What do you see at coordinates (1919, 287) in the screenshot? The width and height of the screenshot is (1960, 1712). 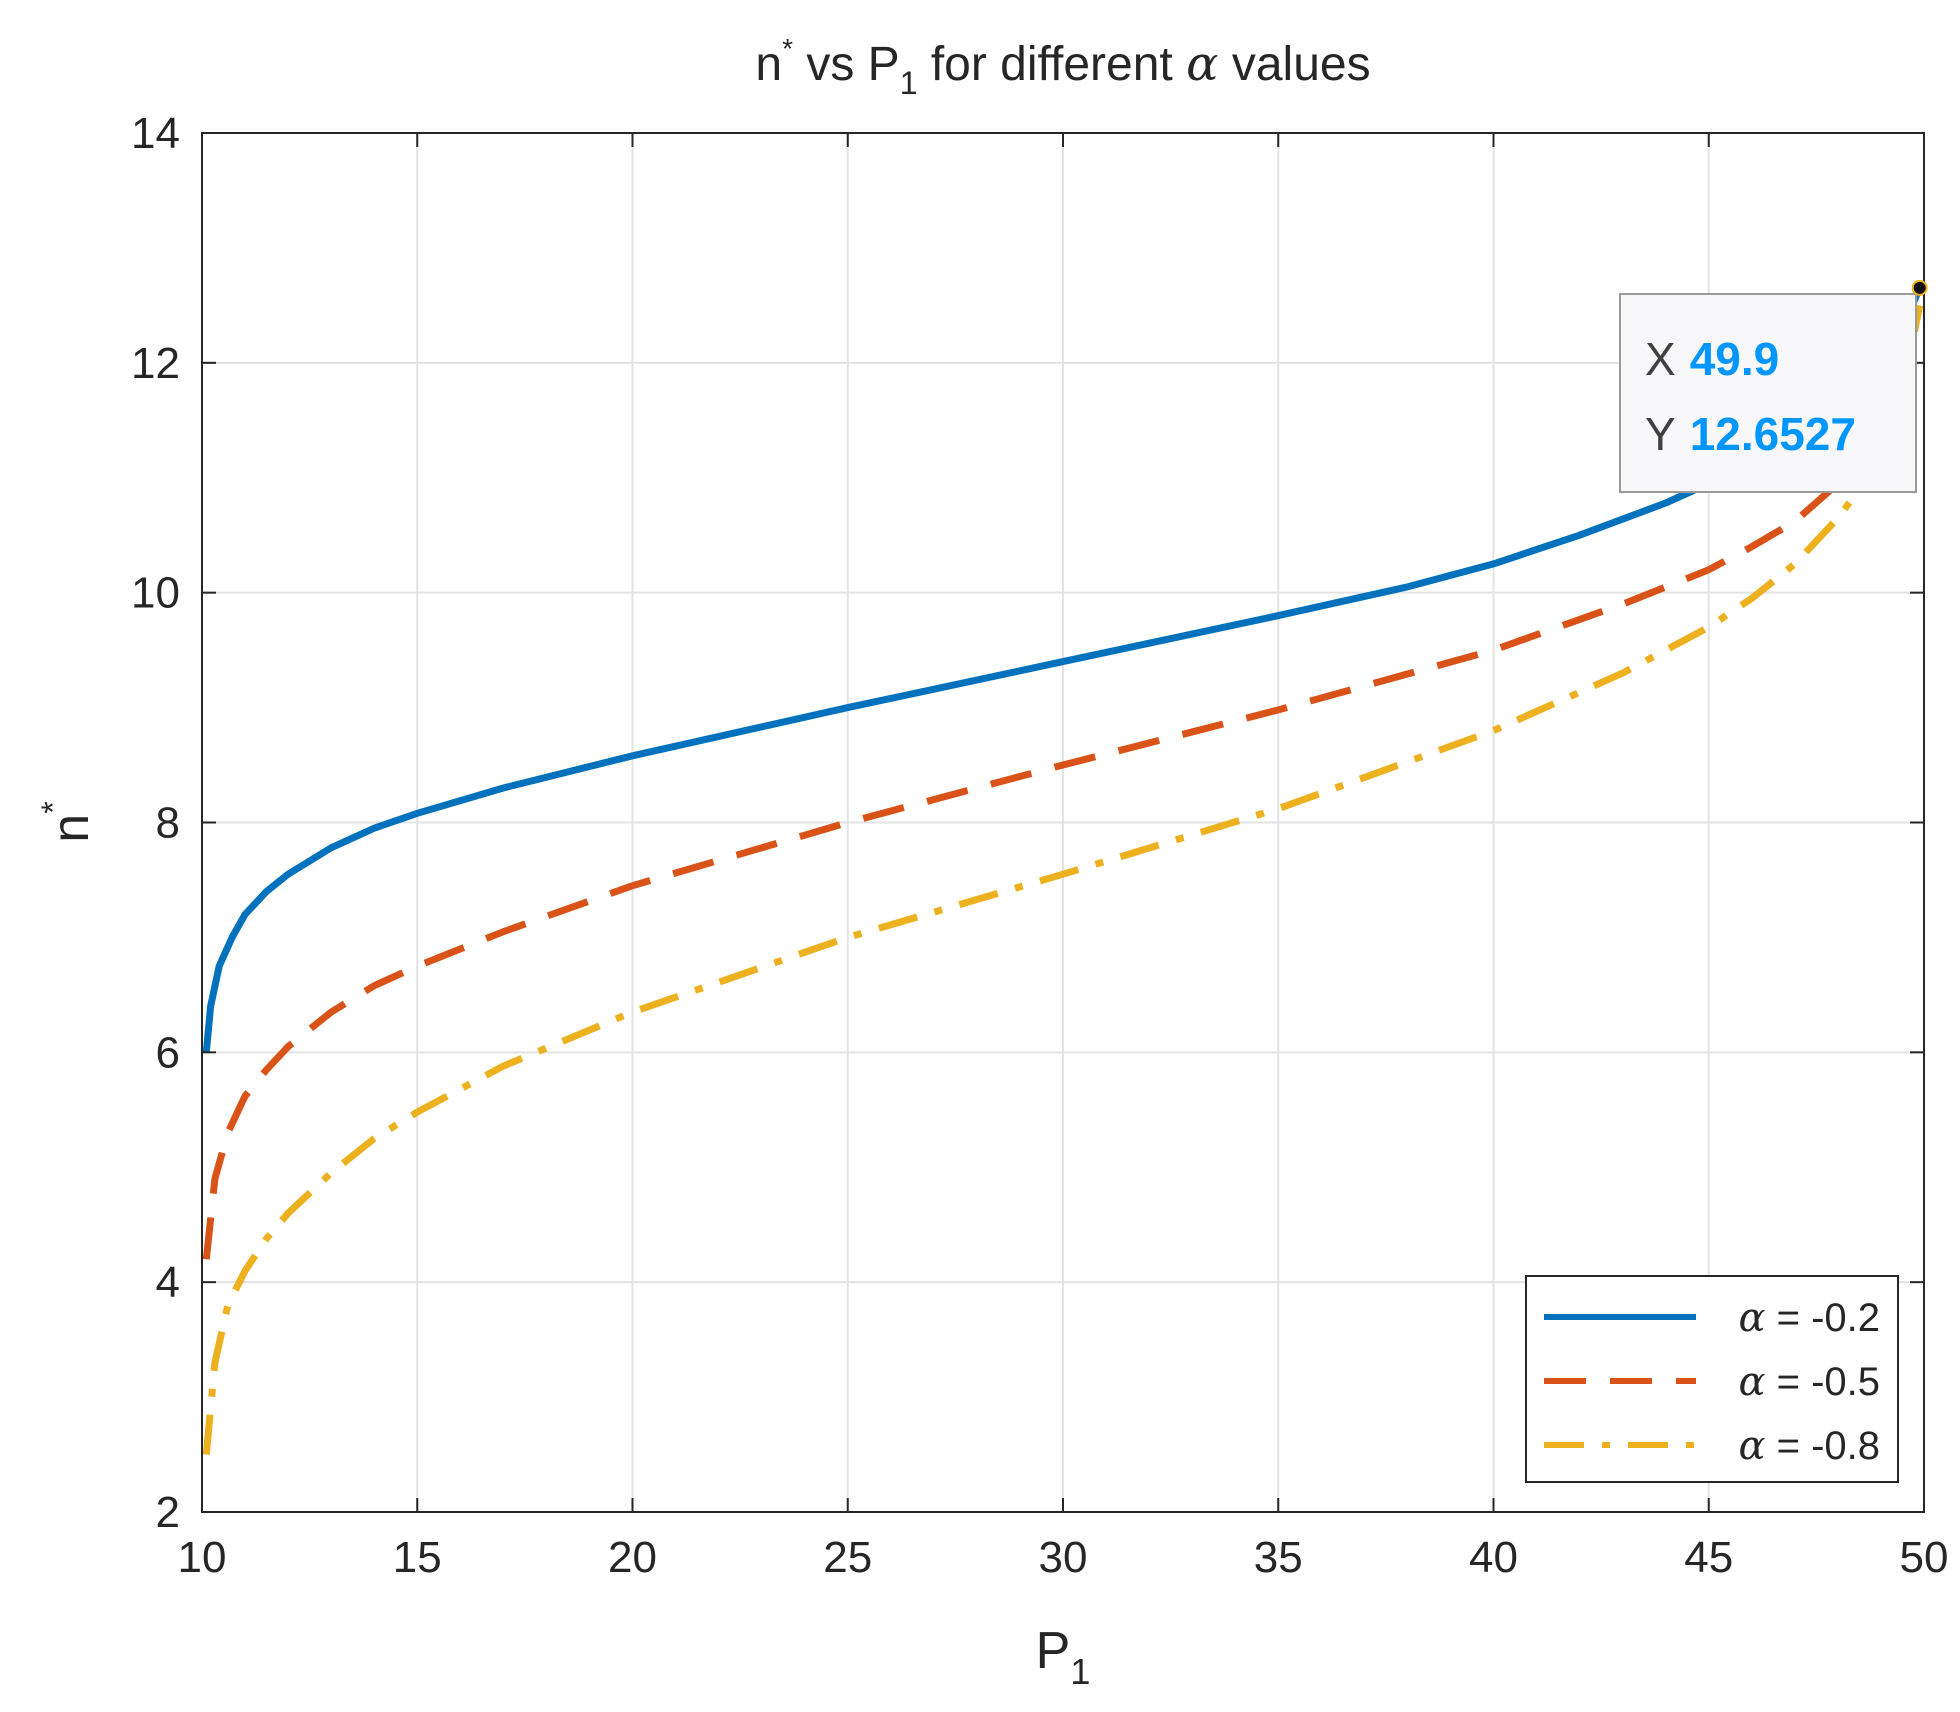 I see `datatip-marker` at bounding box center [1919, 287].